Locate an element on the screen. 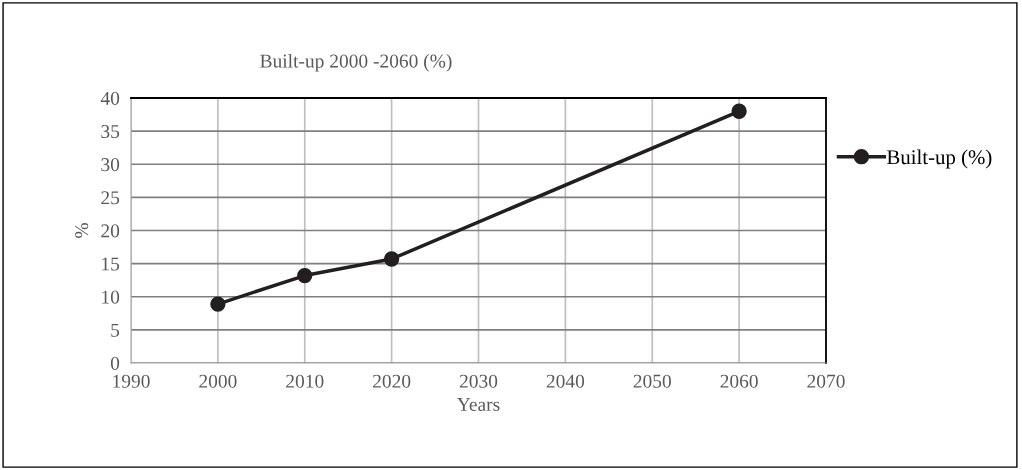 This screenshot has width=1022, height=470. y-tick-label: 15 is located at coordinates (111, 264).